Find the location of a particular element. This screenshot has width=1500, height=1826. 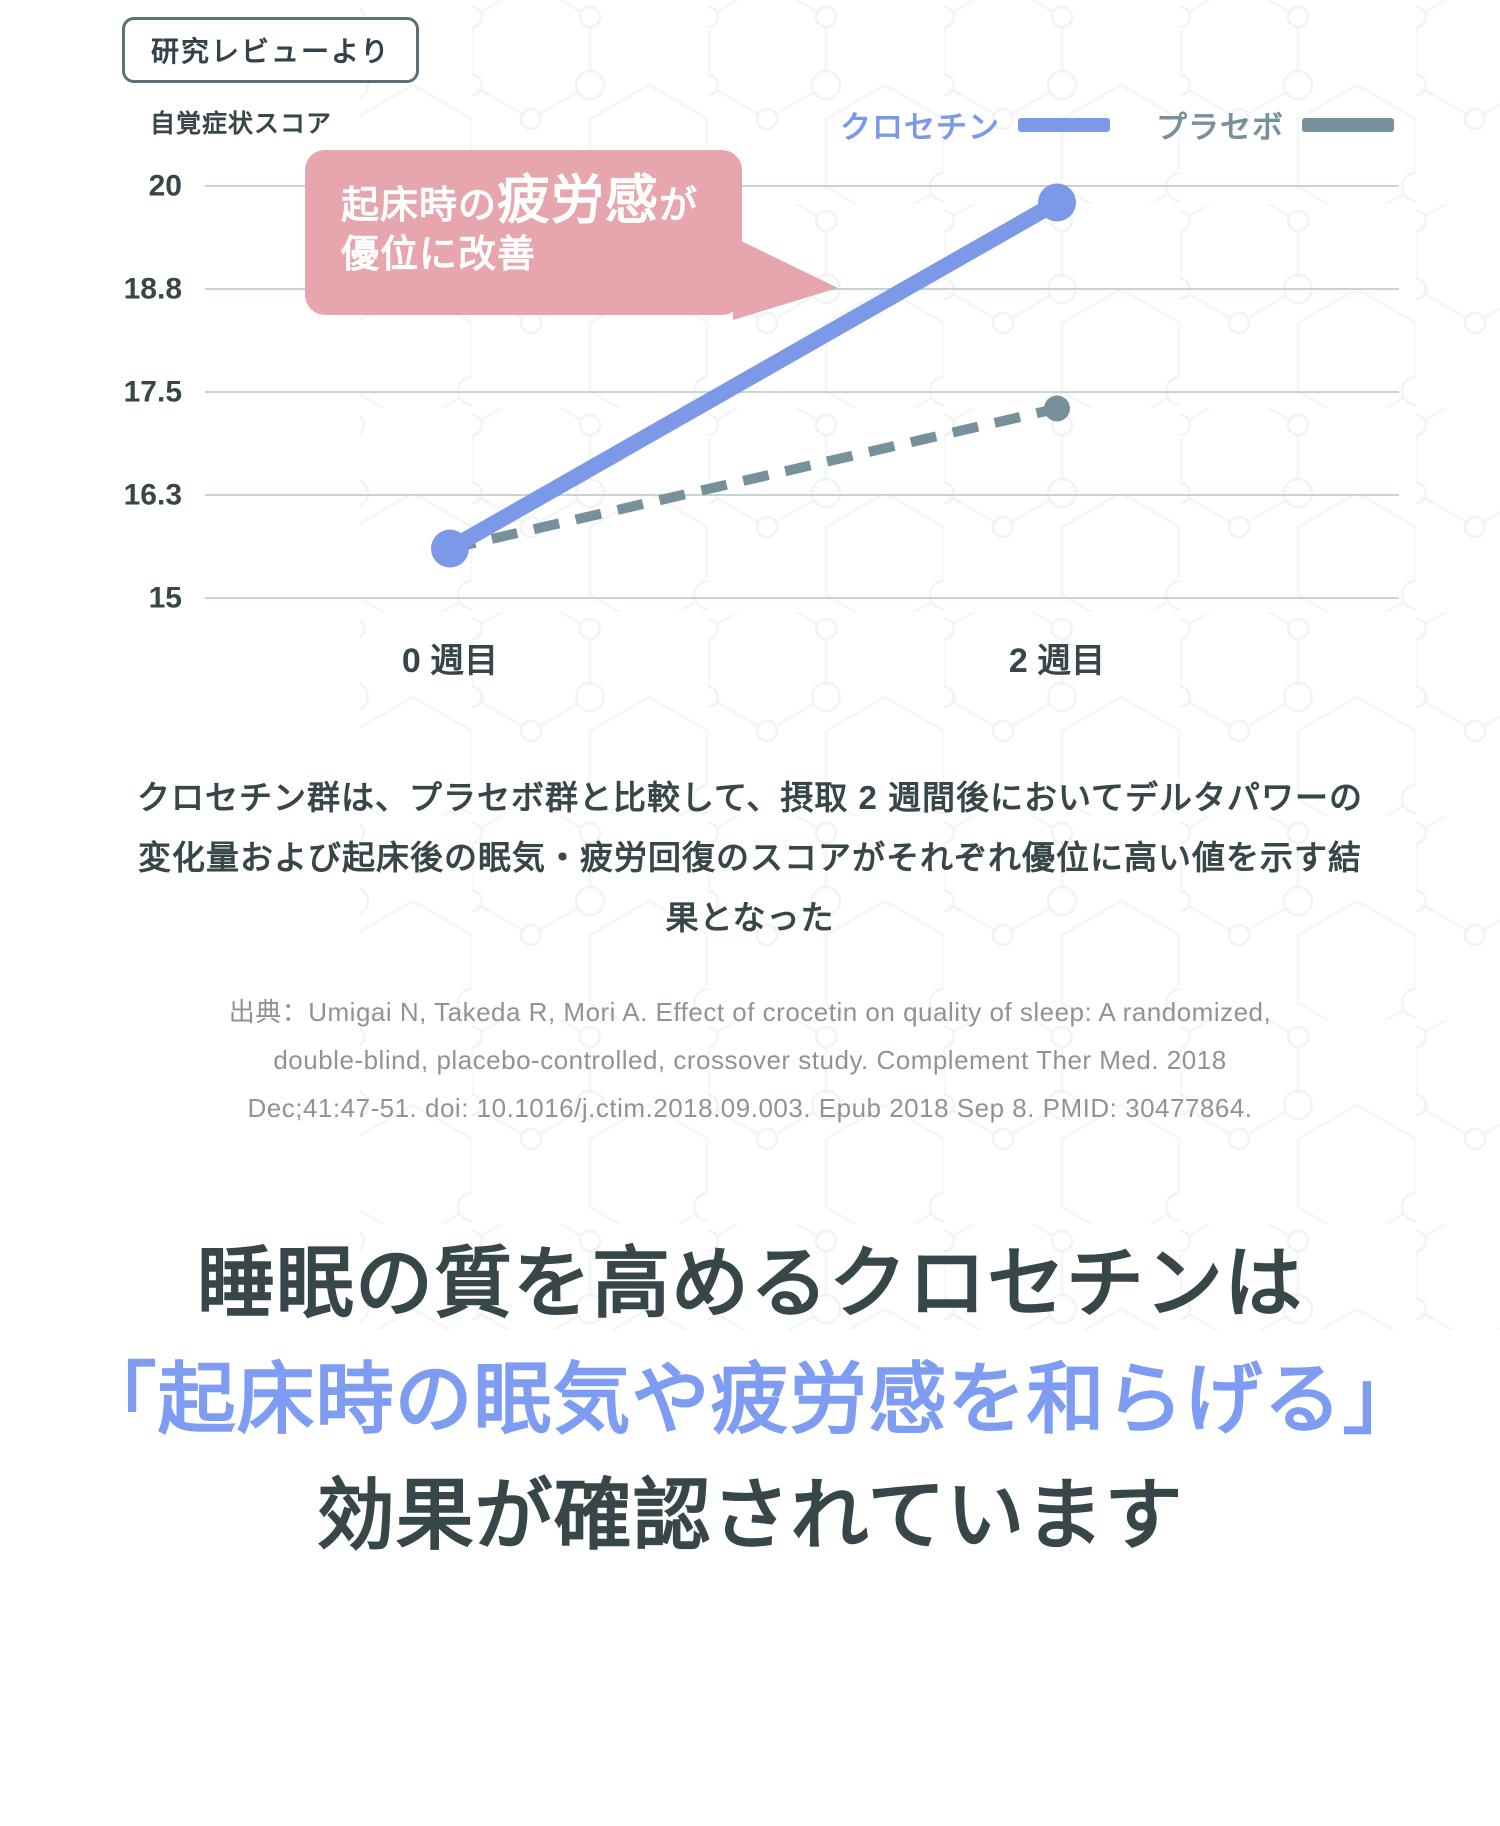

annotation-bubble-tail is located at coordinates (785, 278).